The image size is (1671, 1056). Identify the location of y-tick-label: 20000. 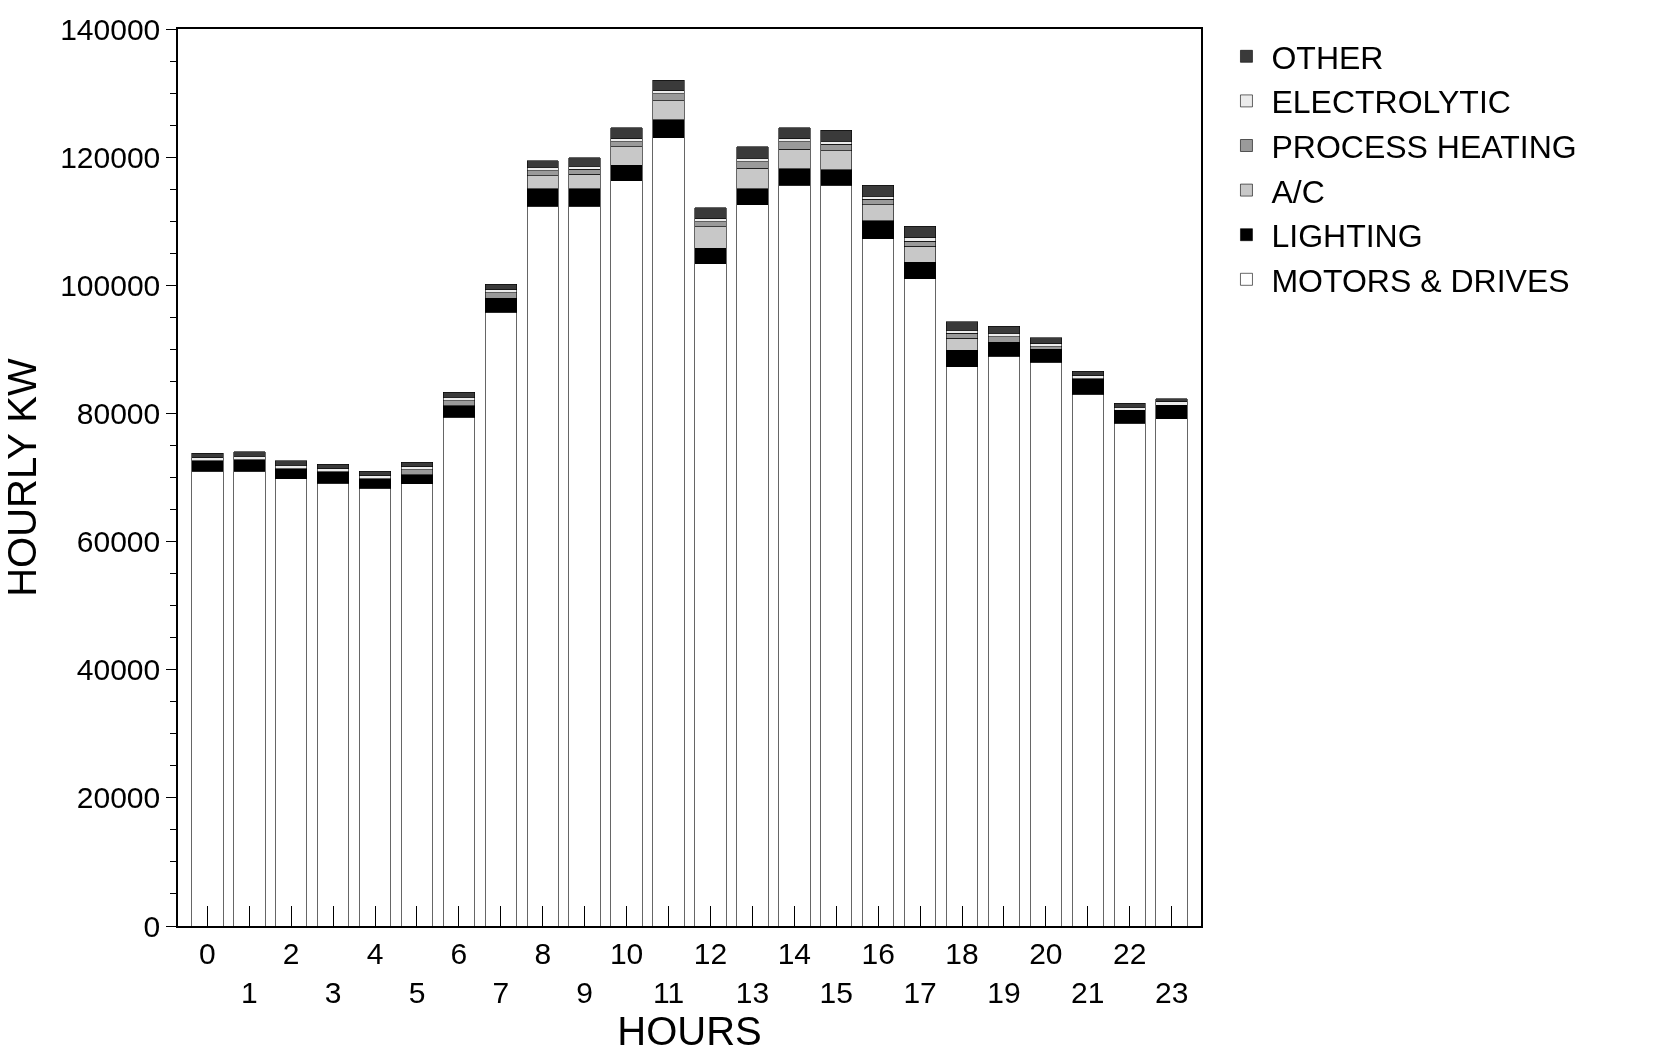
(118, 798).